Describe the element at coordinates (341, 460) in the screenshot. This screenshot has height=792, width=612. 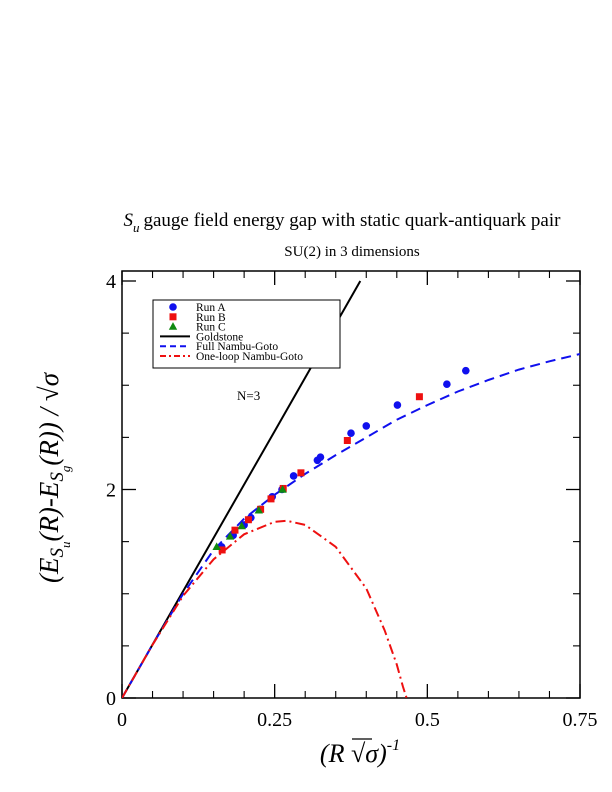
I see `series-points` at that location.